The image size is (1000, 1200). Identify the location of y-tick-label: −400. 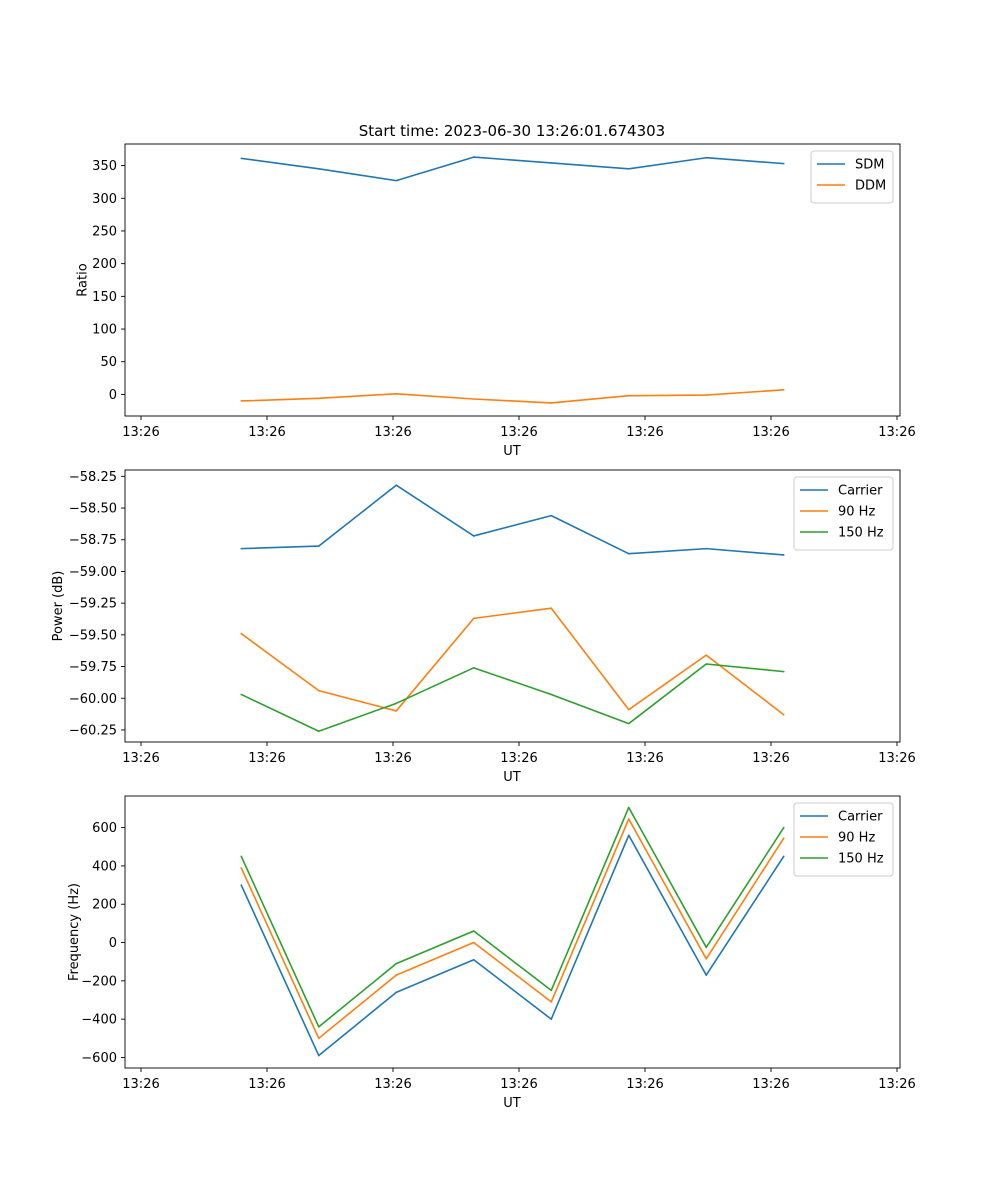
(99, 1020).